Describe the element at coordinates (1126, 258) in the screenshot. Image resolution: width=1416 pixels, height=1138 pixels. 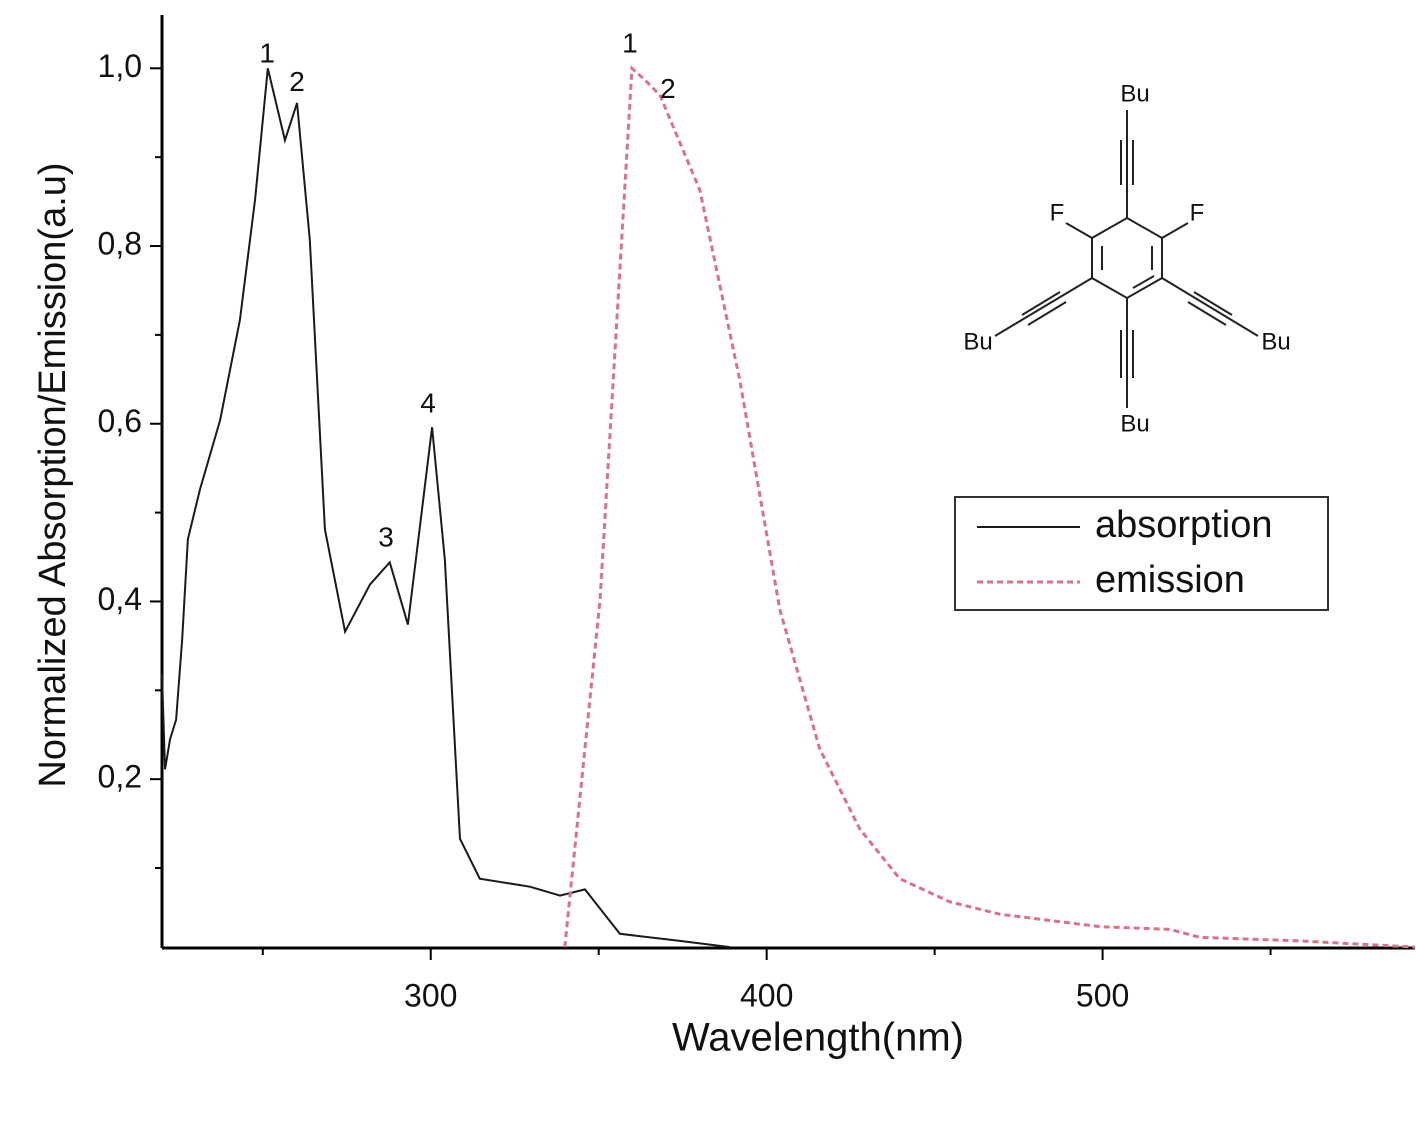
I see `structure: Bu F F Bu Bu Bu` at that location.